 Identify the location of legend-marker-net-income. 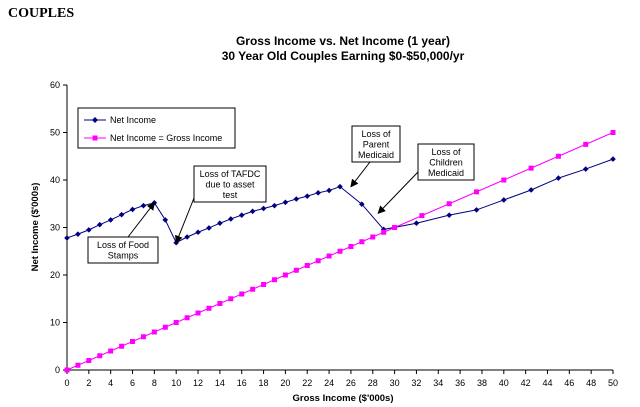
(95, 120).